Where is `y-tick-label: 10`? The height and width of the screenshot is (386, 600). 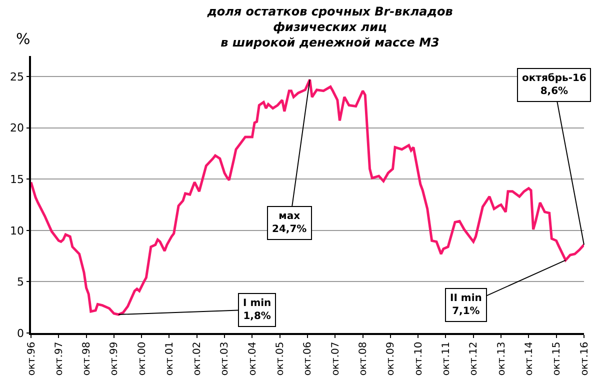
y-tick-label: 10 is located at coordinates (17, 231).